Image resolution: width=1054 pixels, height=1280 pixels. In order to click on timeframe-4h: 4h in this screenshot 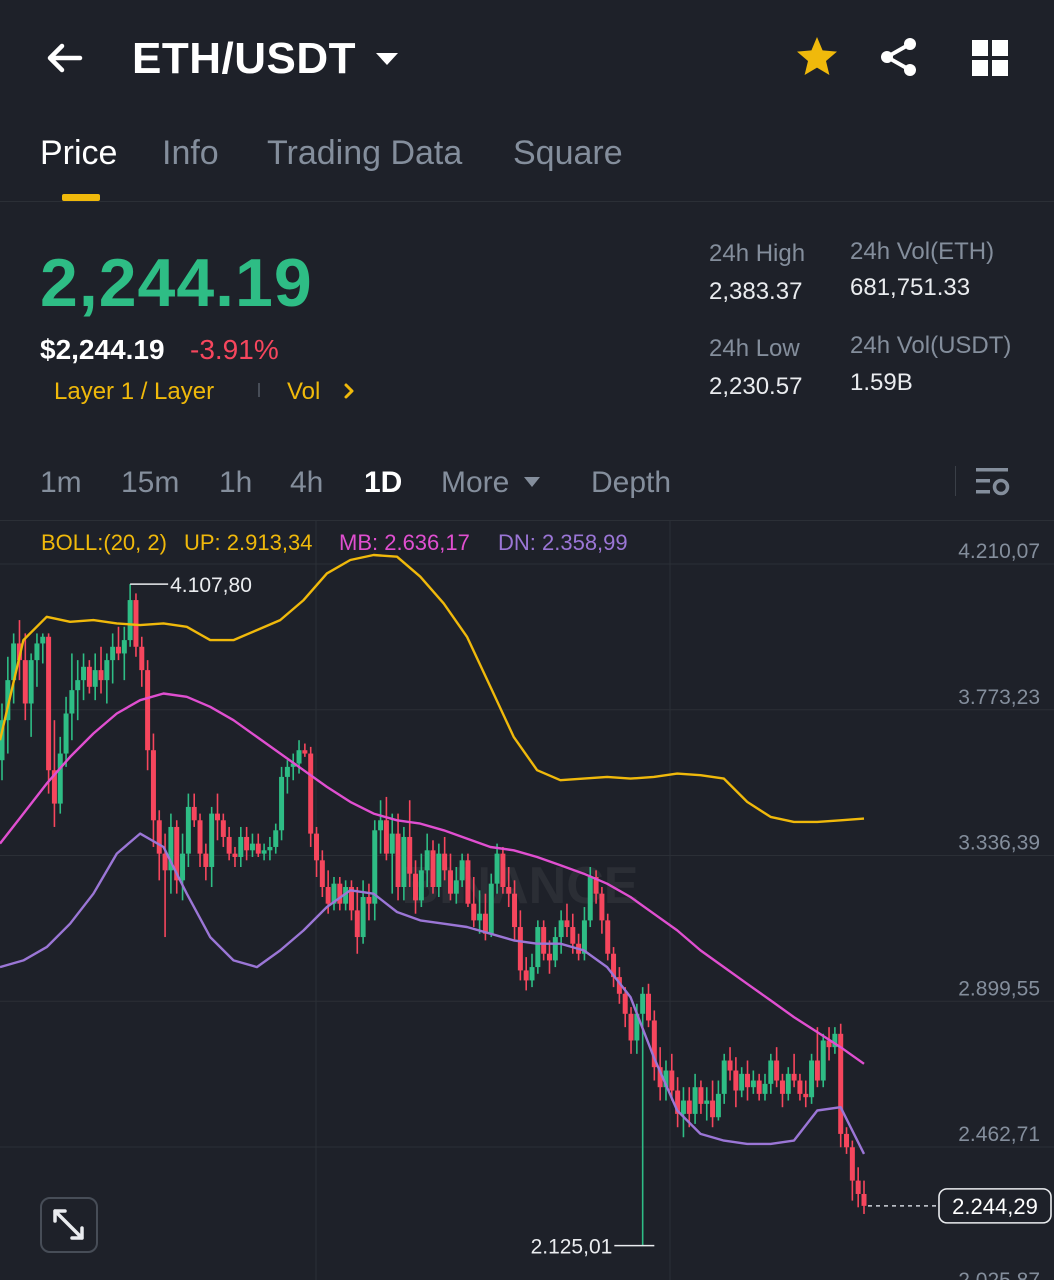, I will do `click(307, 482)`.